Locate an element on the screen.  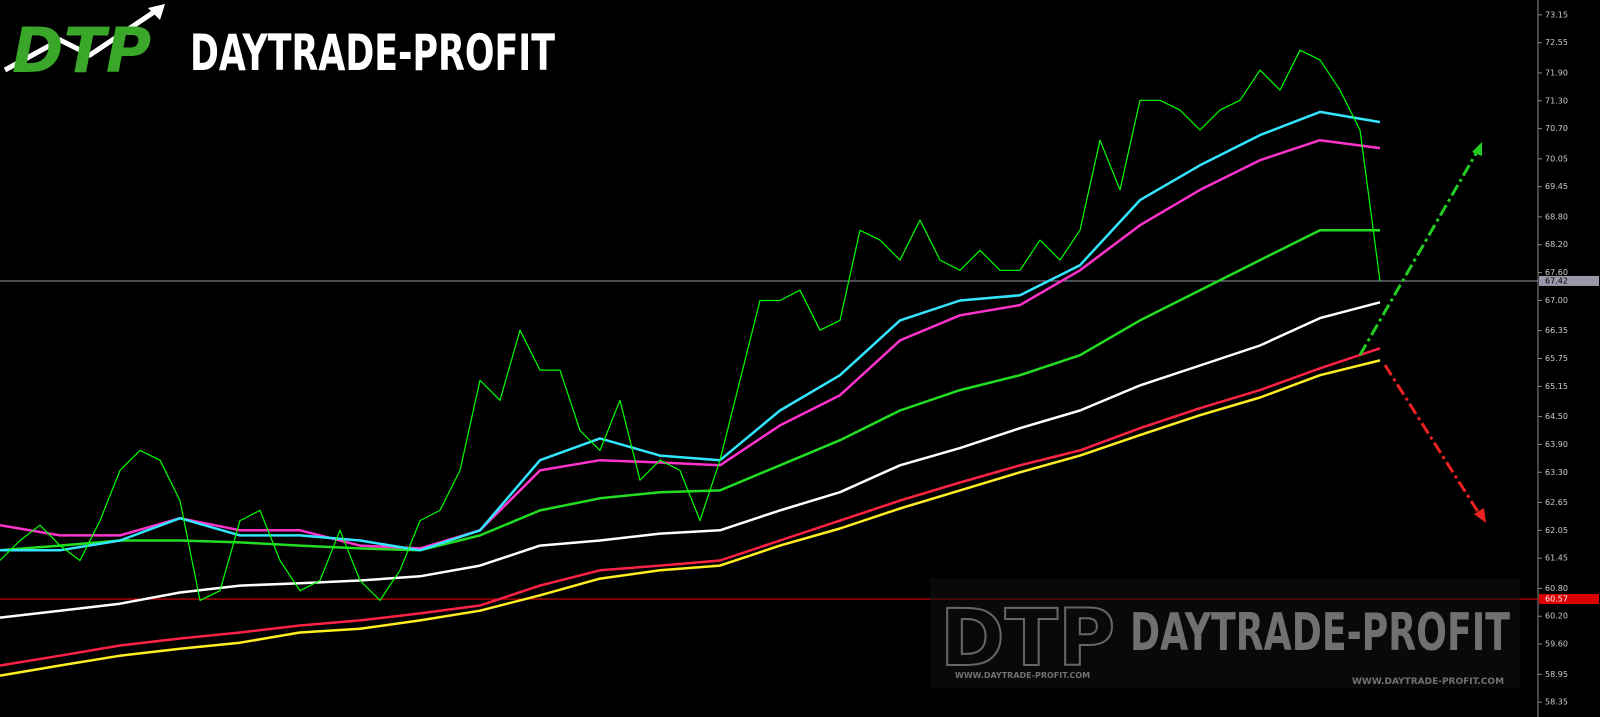
y-tick-label: 71.90 is located at coordinates (1556, 72).